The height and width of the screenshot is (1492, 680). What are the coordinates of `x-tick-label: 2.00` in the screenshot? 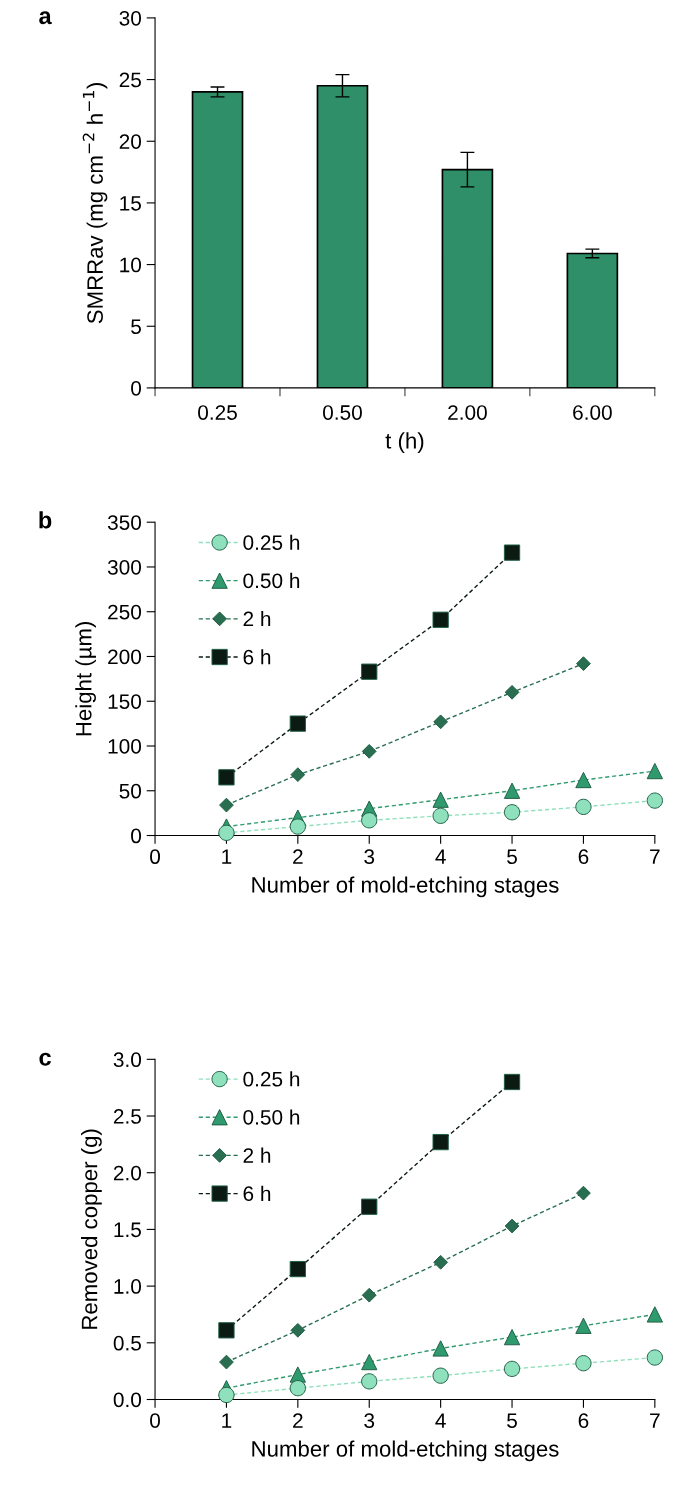 It's located at (467, 412).